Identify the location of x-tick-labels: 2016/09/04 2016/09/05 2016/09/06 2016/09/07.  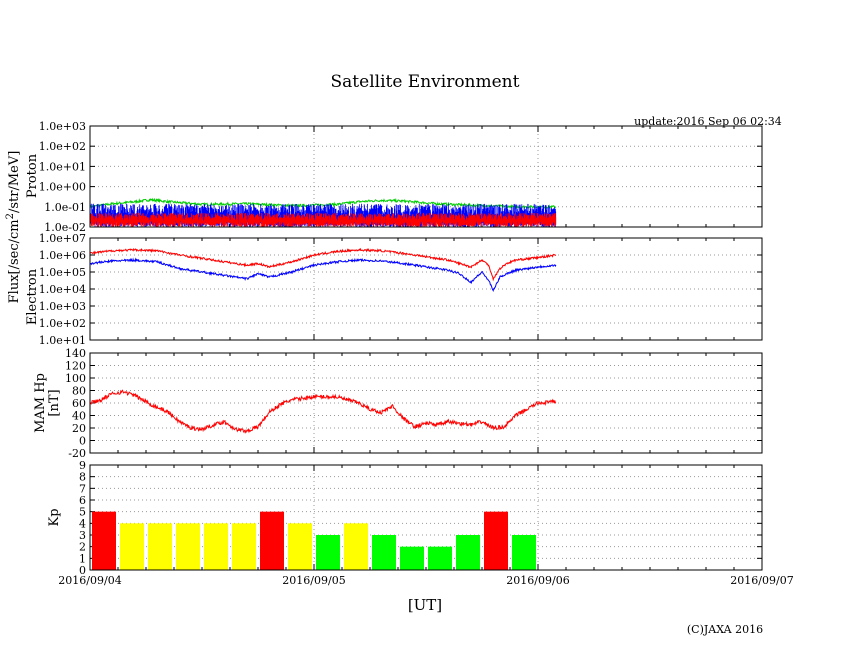
(425, 580).